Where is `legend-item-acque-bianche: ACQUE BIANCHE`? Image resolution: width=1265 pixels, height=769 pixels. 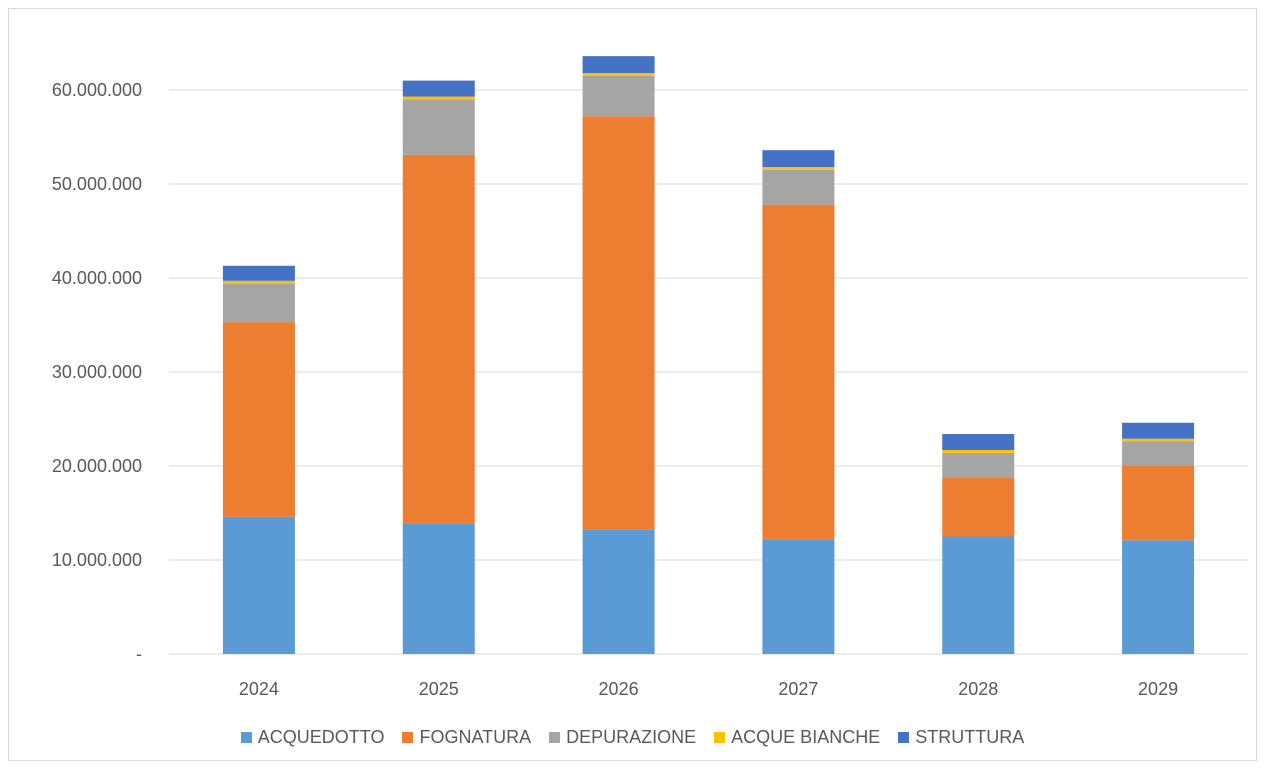 legend-item-acque-bianche: ACQUE BIANCHE is located at coordinates (797, 737).